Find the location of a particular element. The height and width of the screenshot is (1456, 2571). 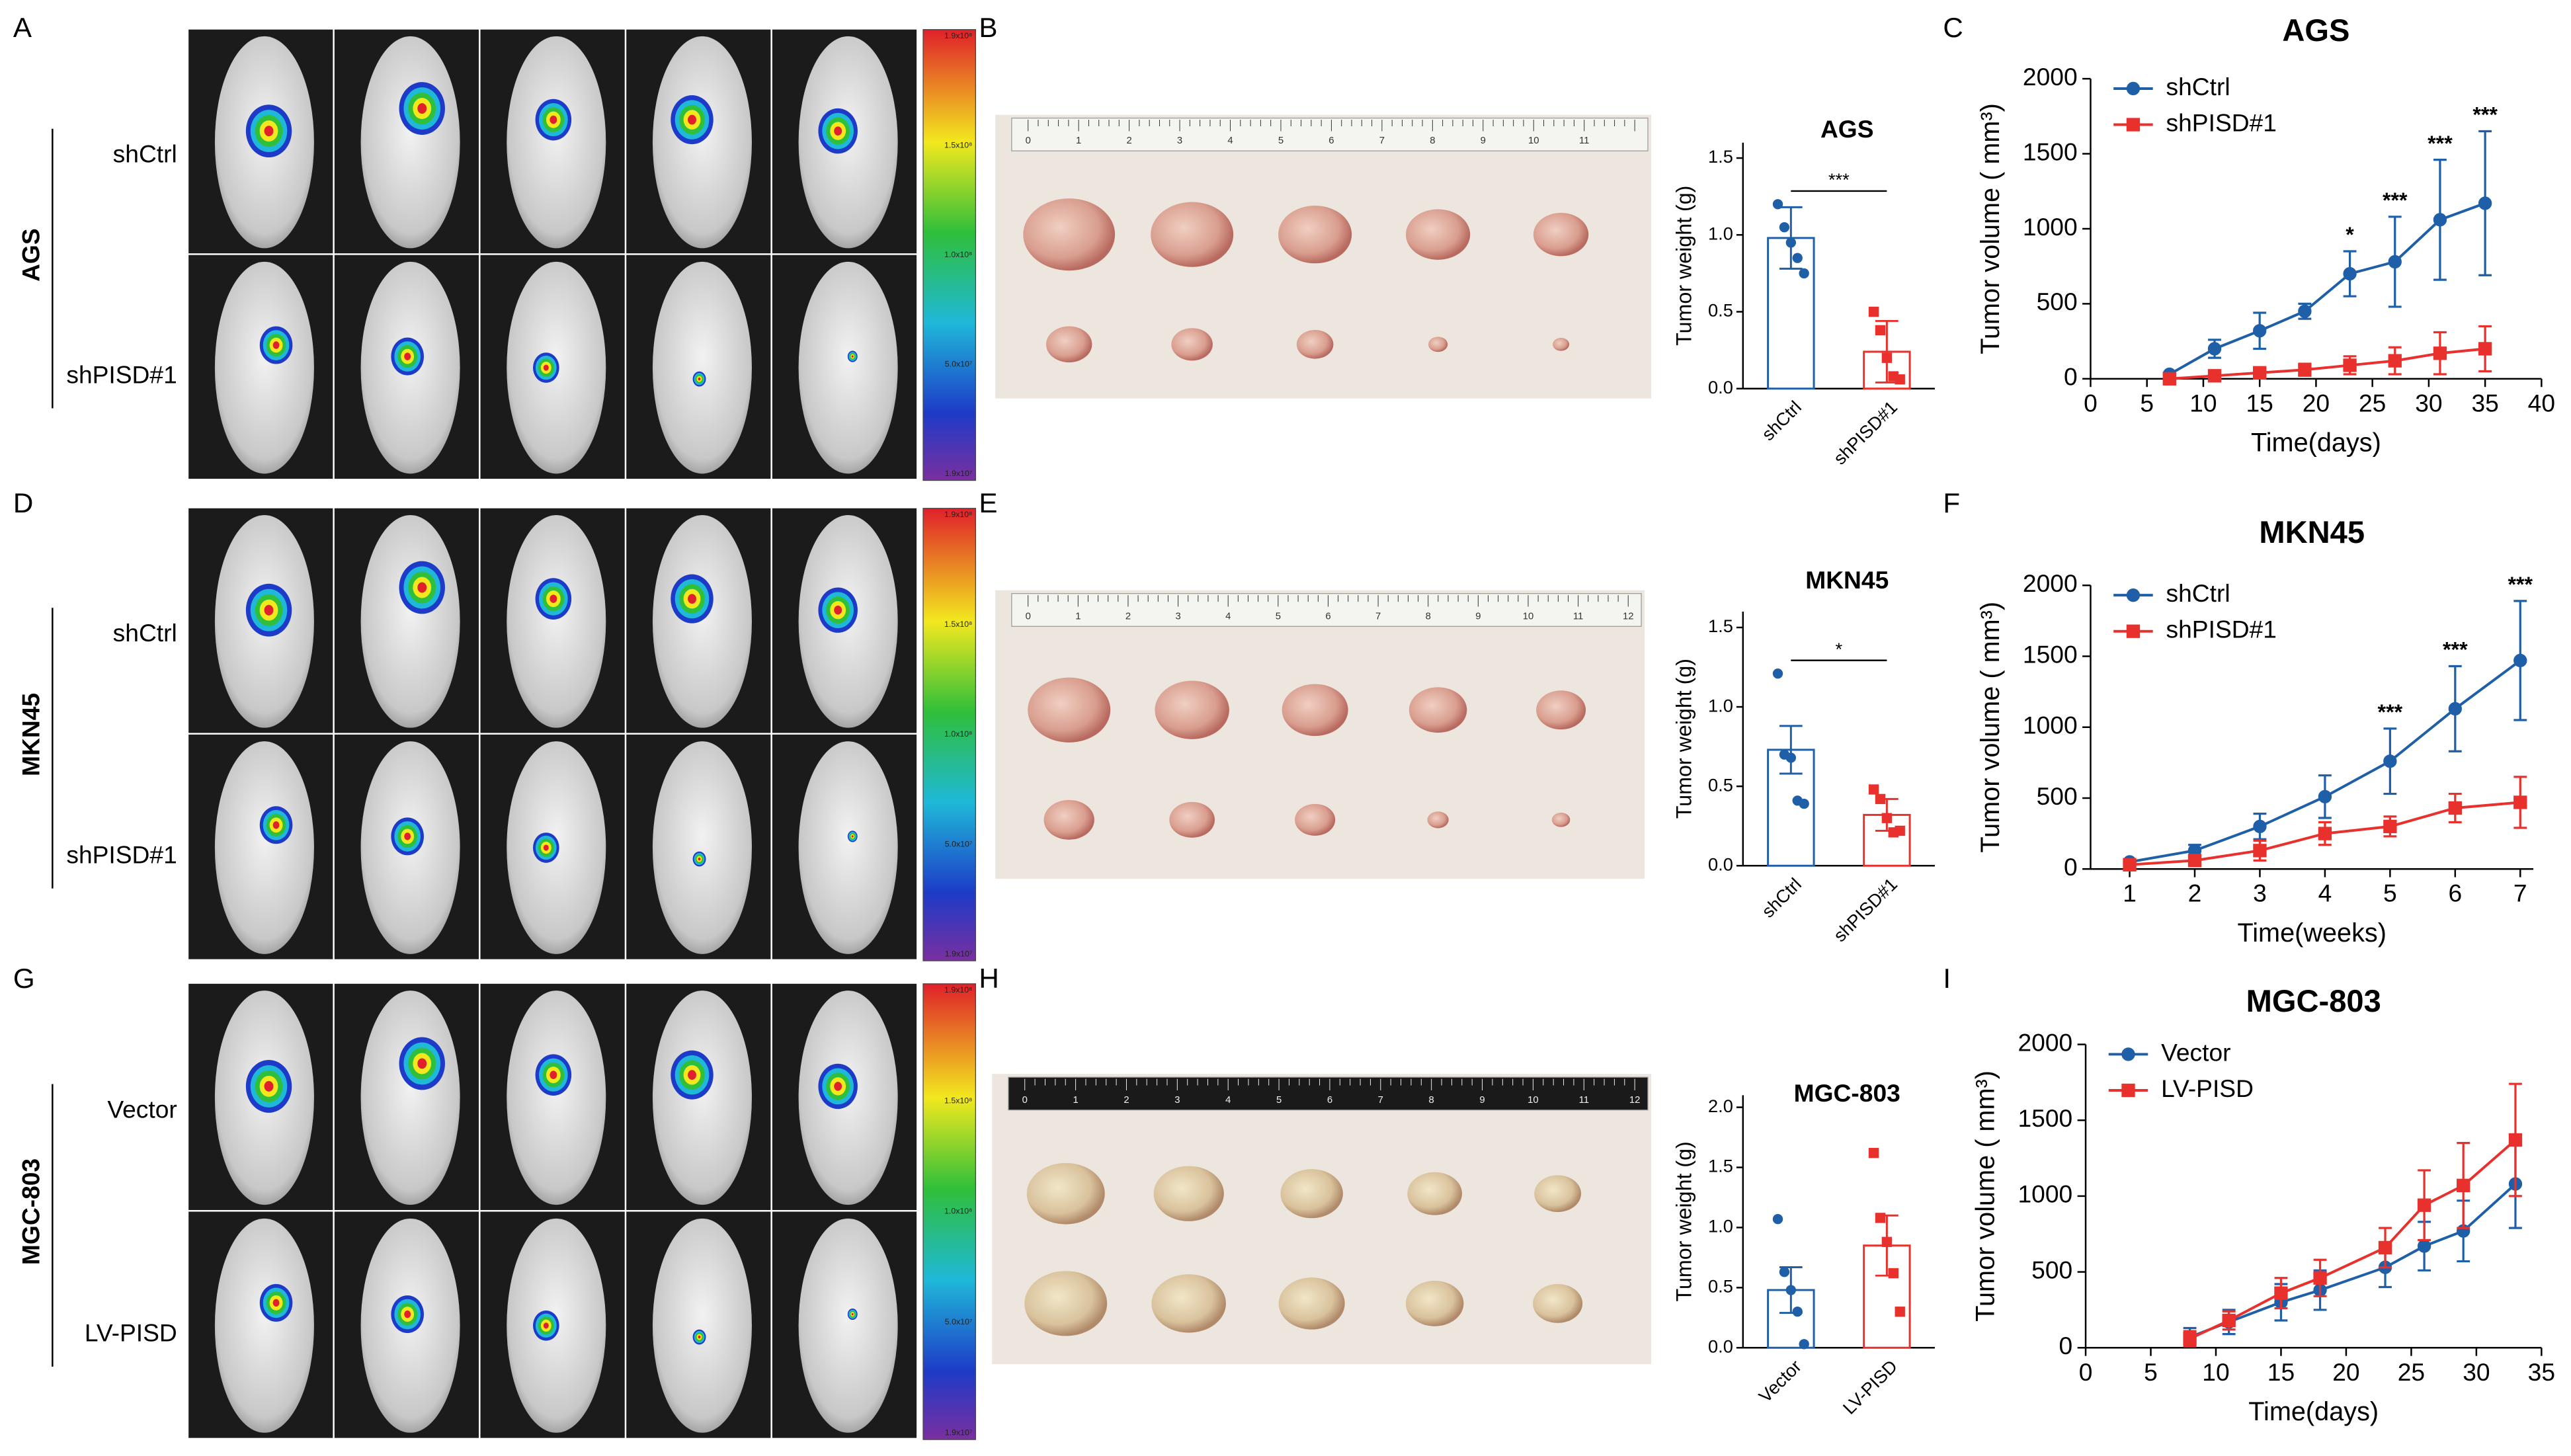

colorbar-tick: 1.5x10⁸ is located at coordinates (958, 624).